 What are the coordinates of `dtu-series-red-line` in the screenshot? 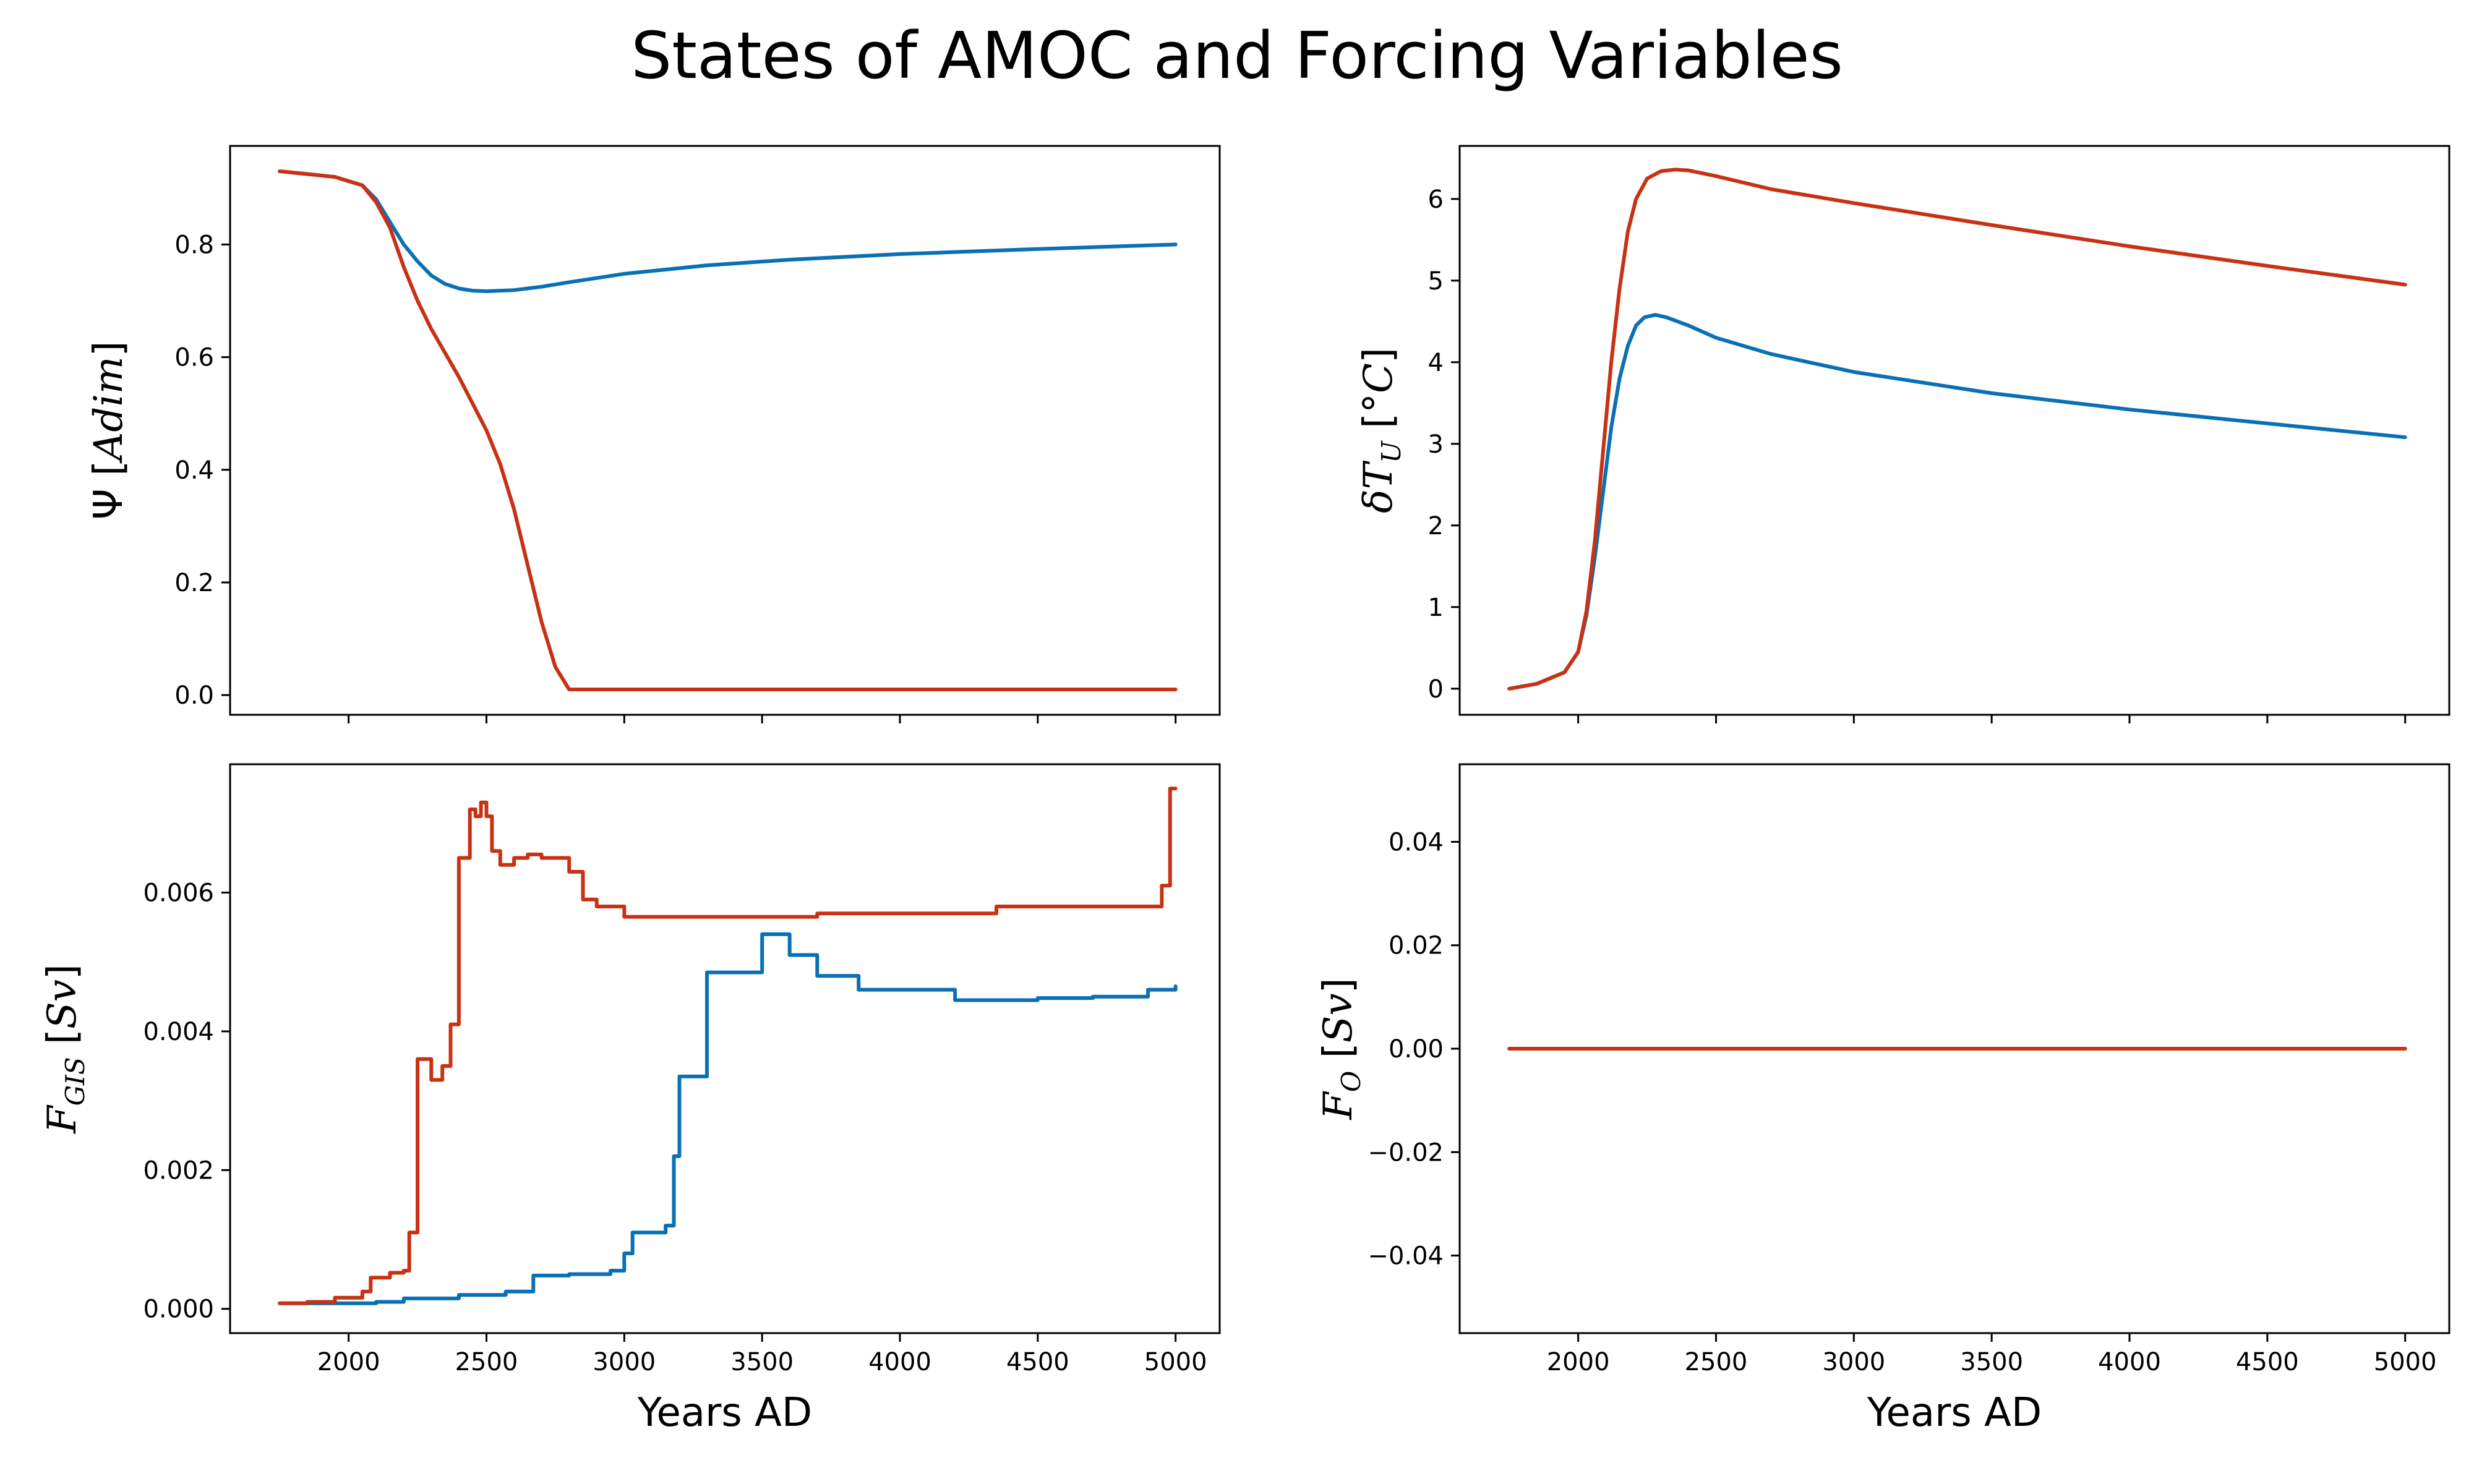 It's located at (1957, 429).